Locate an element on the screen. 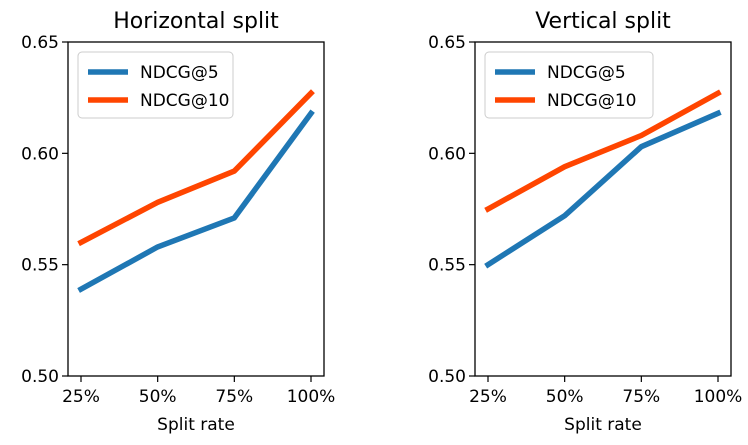 This screenshot has width=748, height=445. chart-title: Vertical split is located at coordinates (603, 21).